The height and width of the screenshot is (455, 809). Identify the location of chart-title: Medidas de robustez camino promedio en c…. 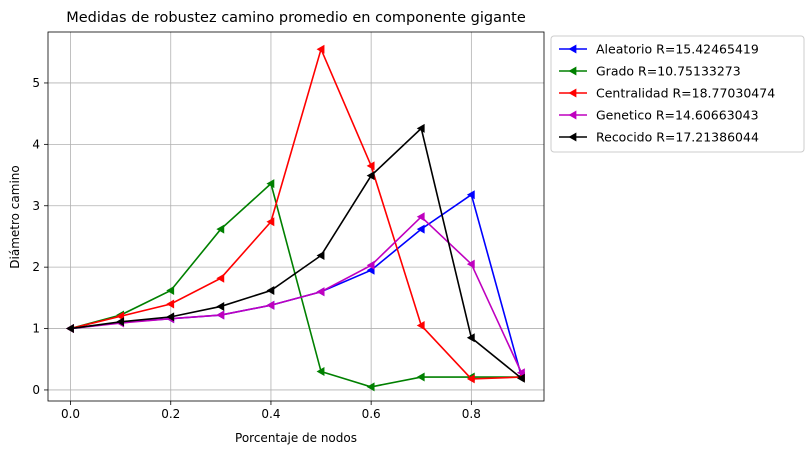
(296, 18).